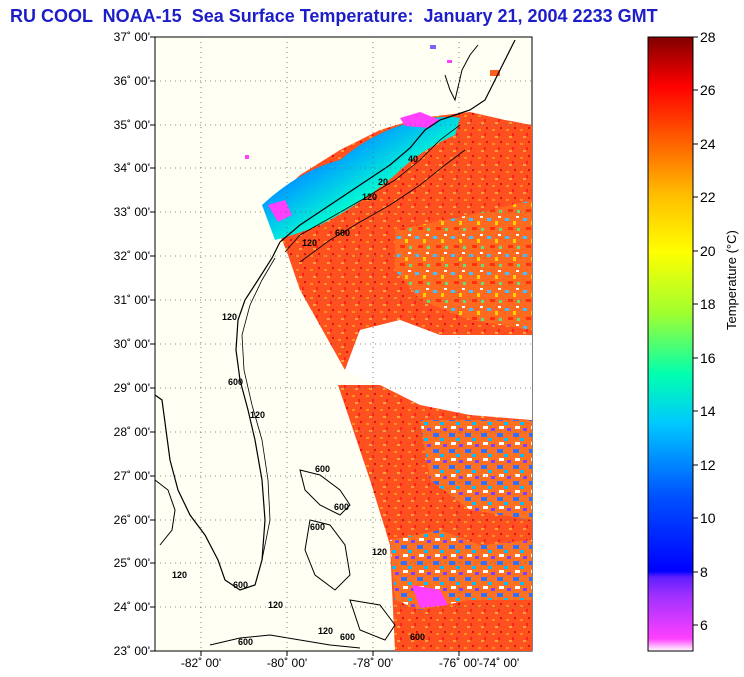 Image resolution: width=744 pixels, height=677 pixels. What do you see at coordinates (708, 411) in the screenshot?
I see `colorbar-label-14: 14` at bounding box center [708, 411].